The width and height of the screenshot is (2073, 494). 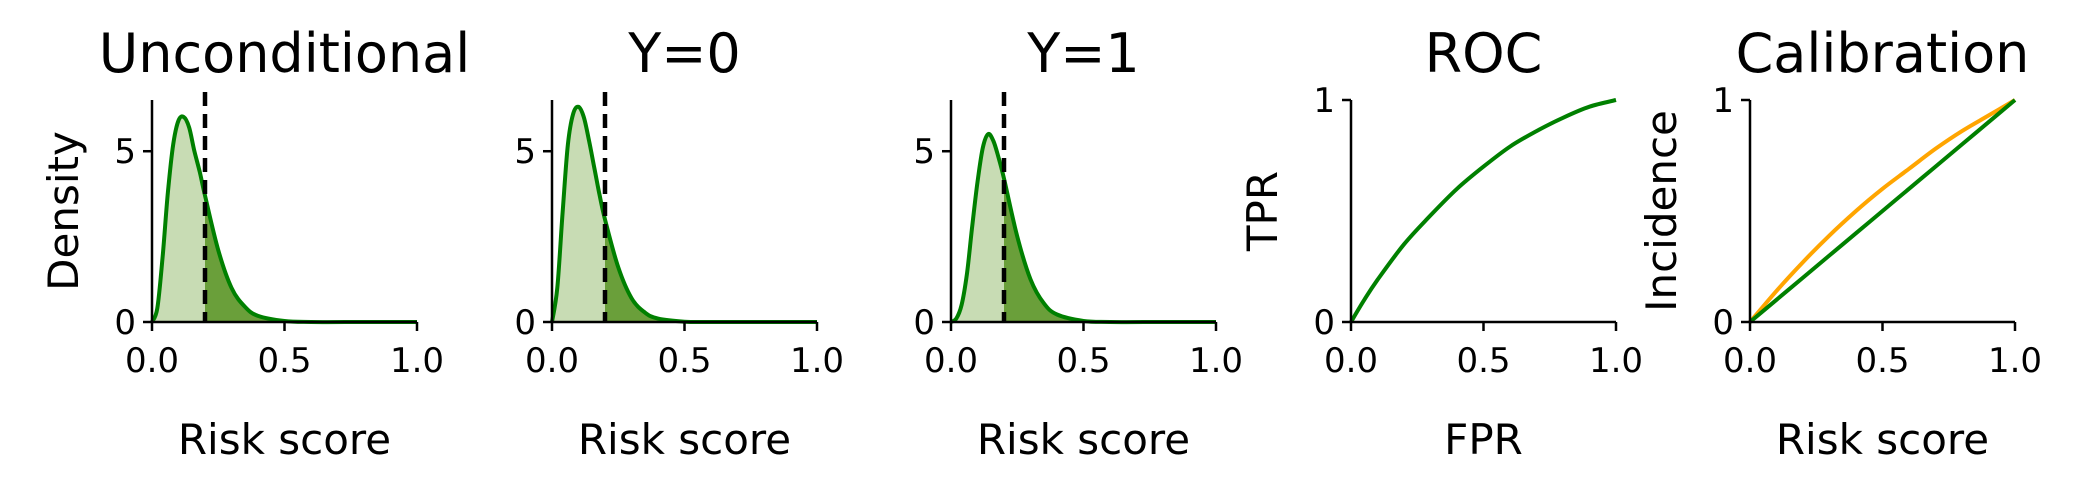 I want to click on y-axis-label: TPR, so click(x=1262, y=211).